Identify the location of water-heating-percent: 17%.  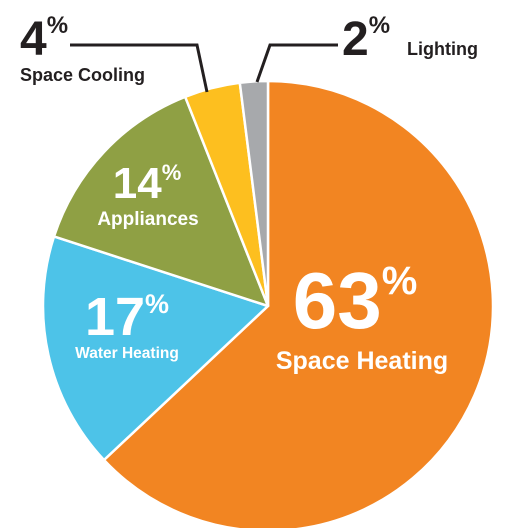
(127, 317).